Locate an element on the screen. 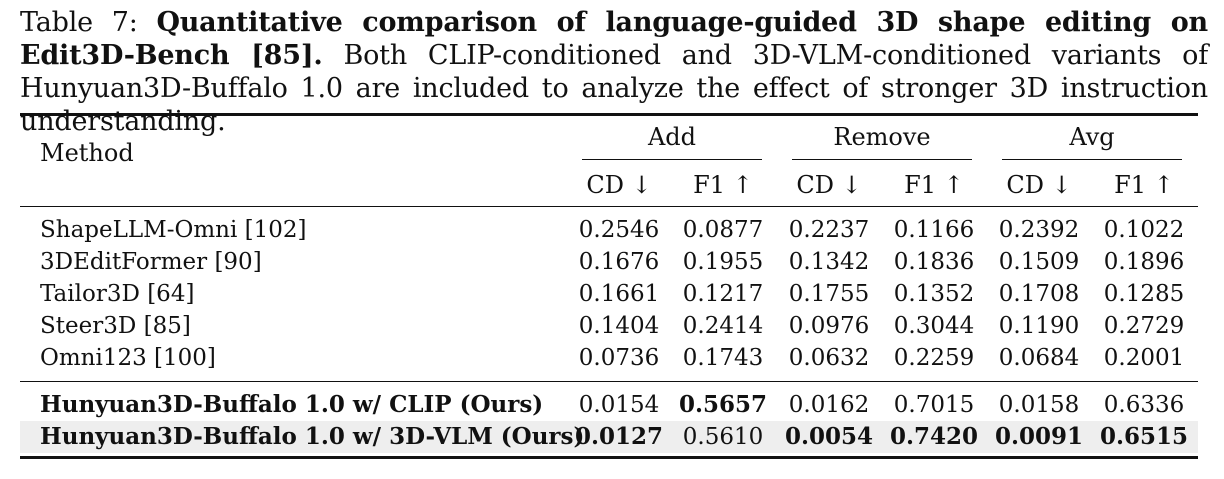  value-cell: 0.2392 is located at coordinates (1039, 230).